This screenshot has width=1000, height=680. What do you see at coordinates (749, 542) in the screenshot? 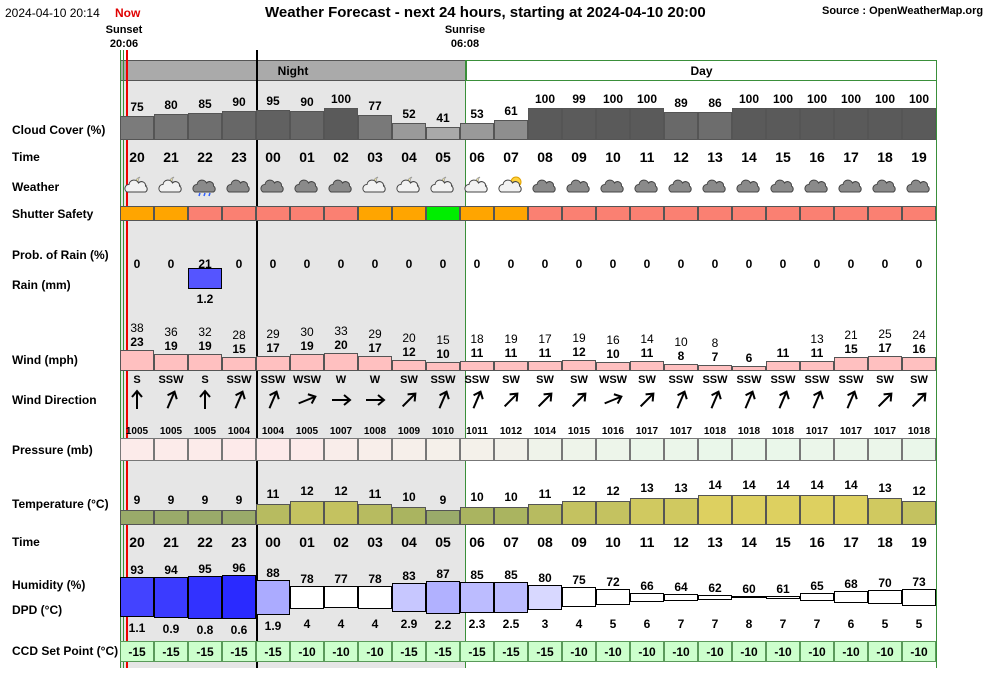
I see `time-value-2: 14` at bounding box center [749, 542].